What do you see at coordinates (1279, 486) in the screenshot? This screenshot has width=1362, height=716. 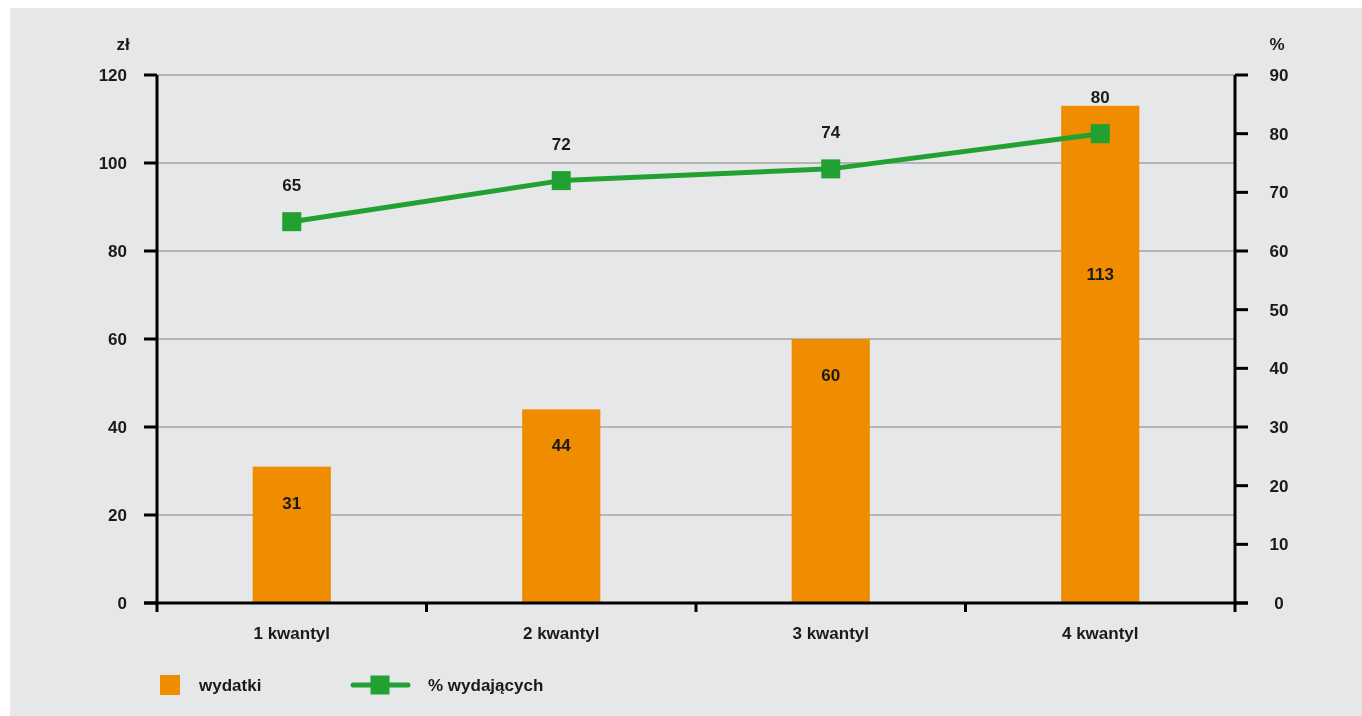 I see `y2-tick-label: 20` at bounding box center [1279, 486].